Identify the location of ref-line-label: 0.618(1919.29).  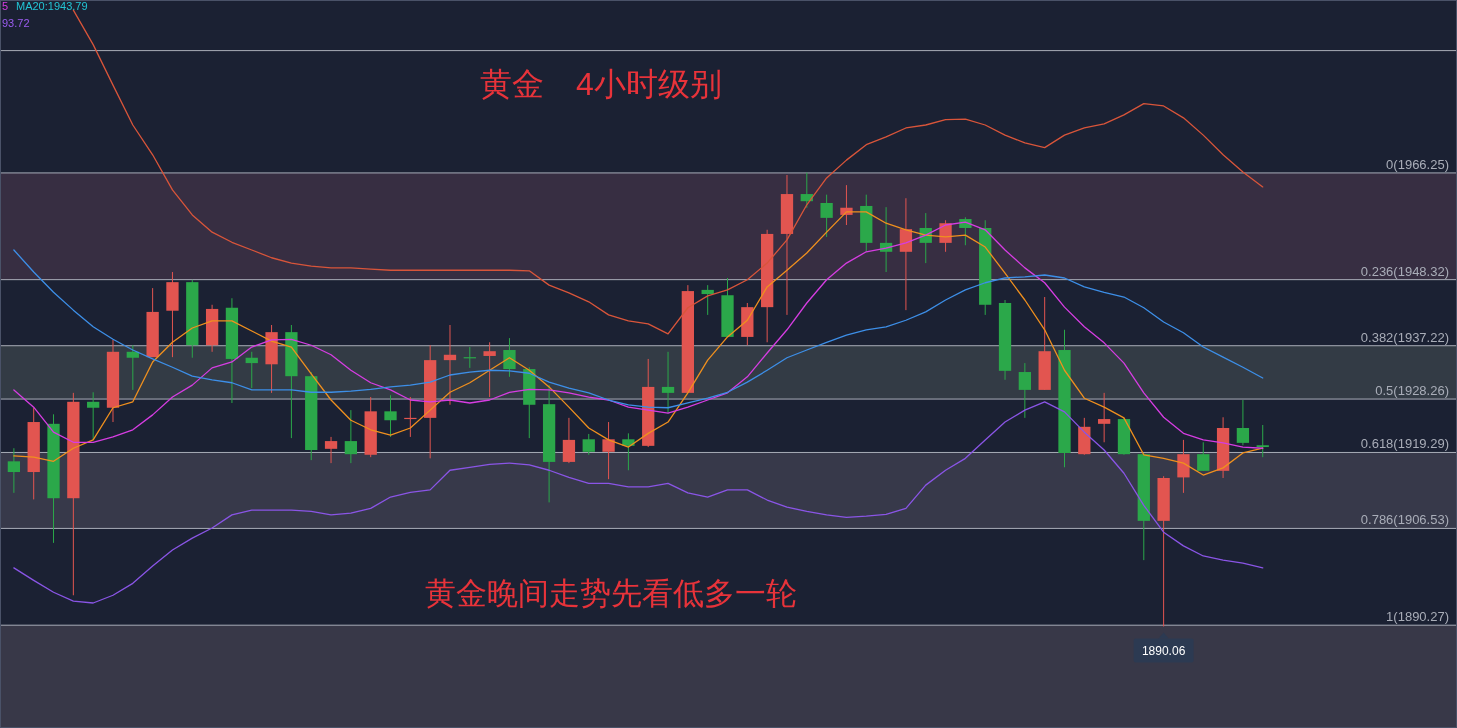
(1404, 444).